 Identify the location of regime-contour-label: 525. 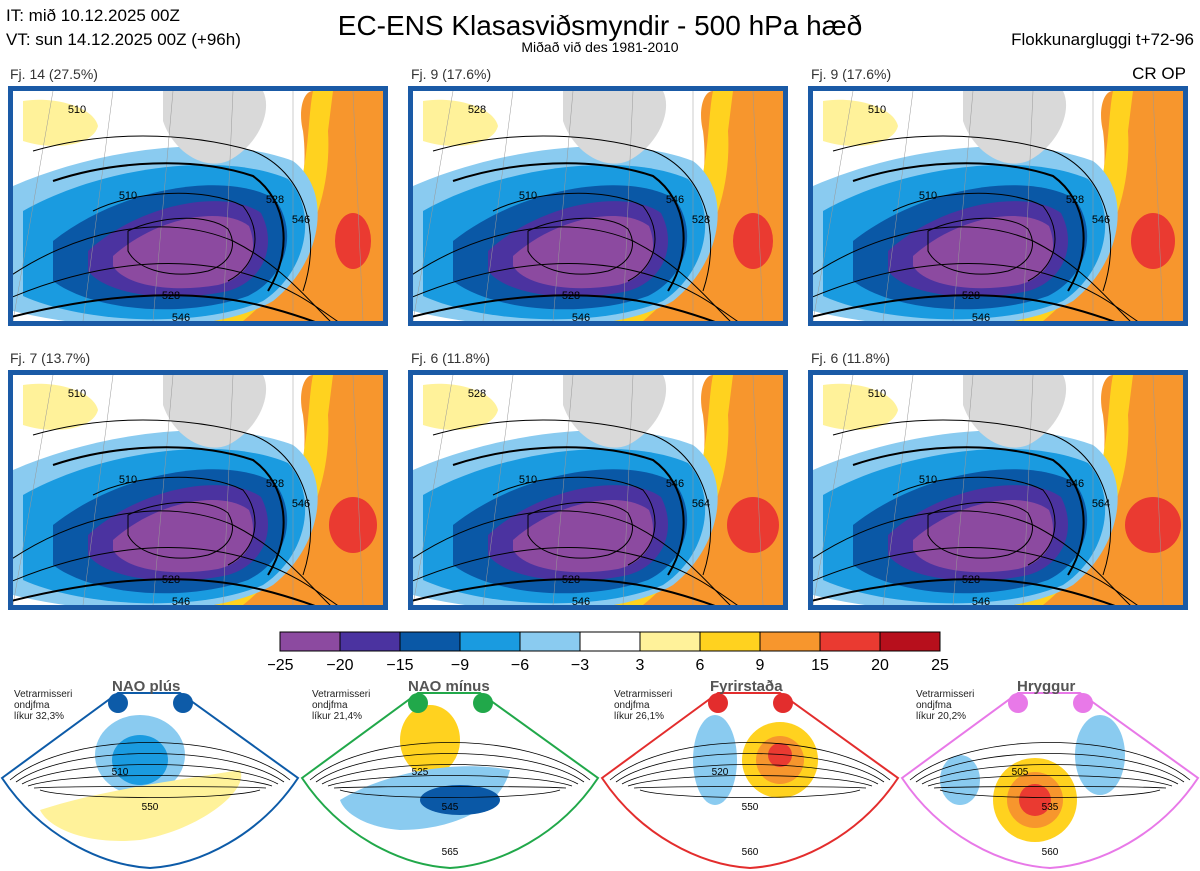
(420, 772).